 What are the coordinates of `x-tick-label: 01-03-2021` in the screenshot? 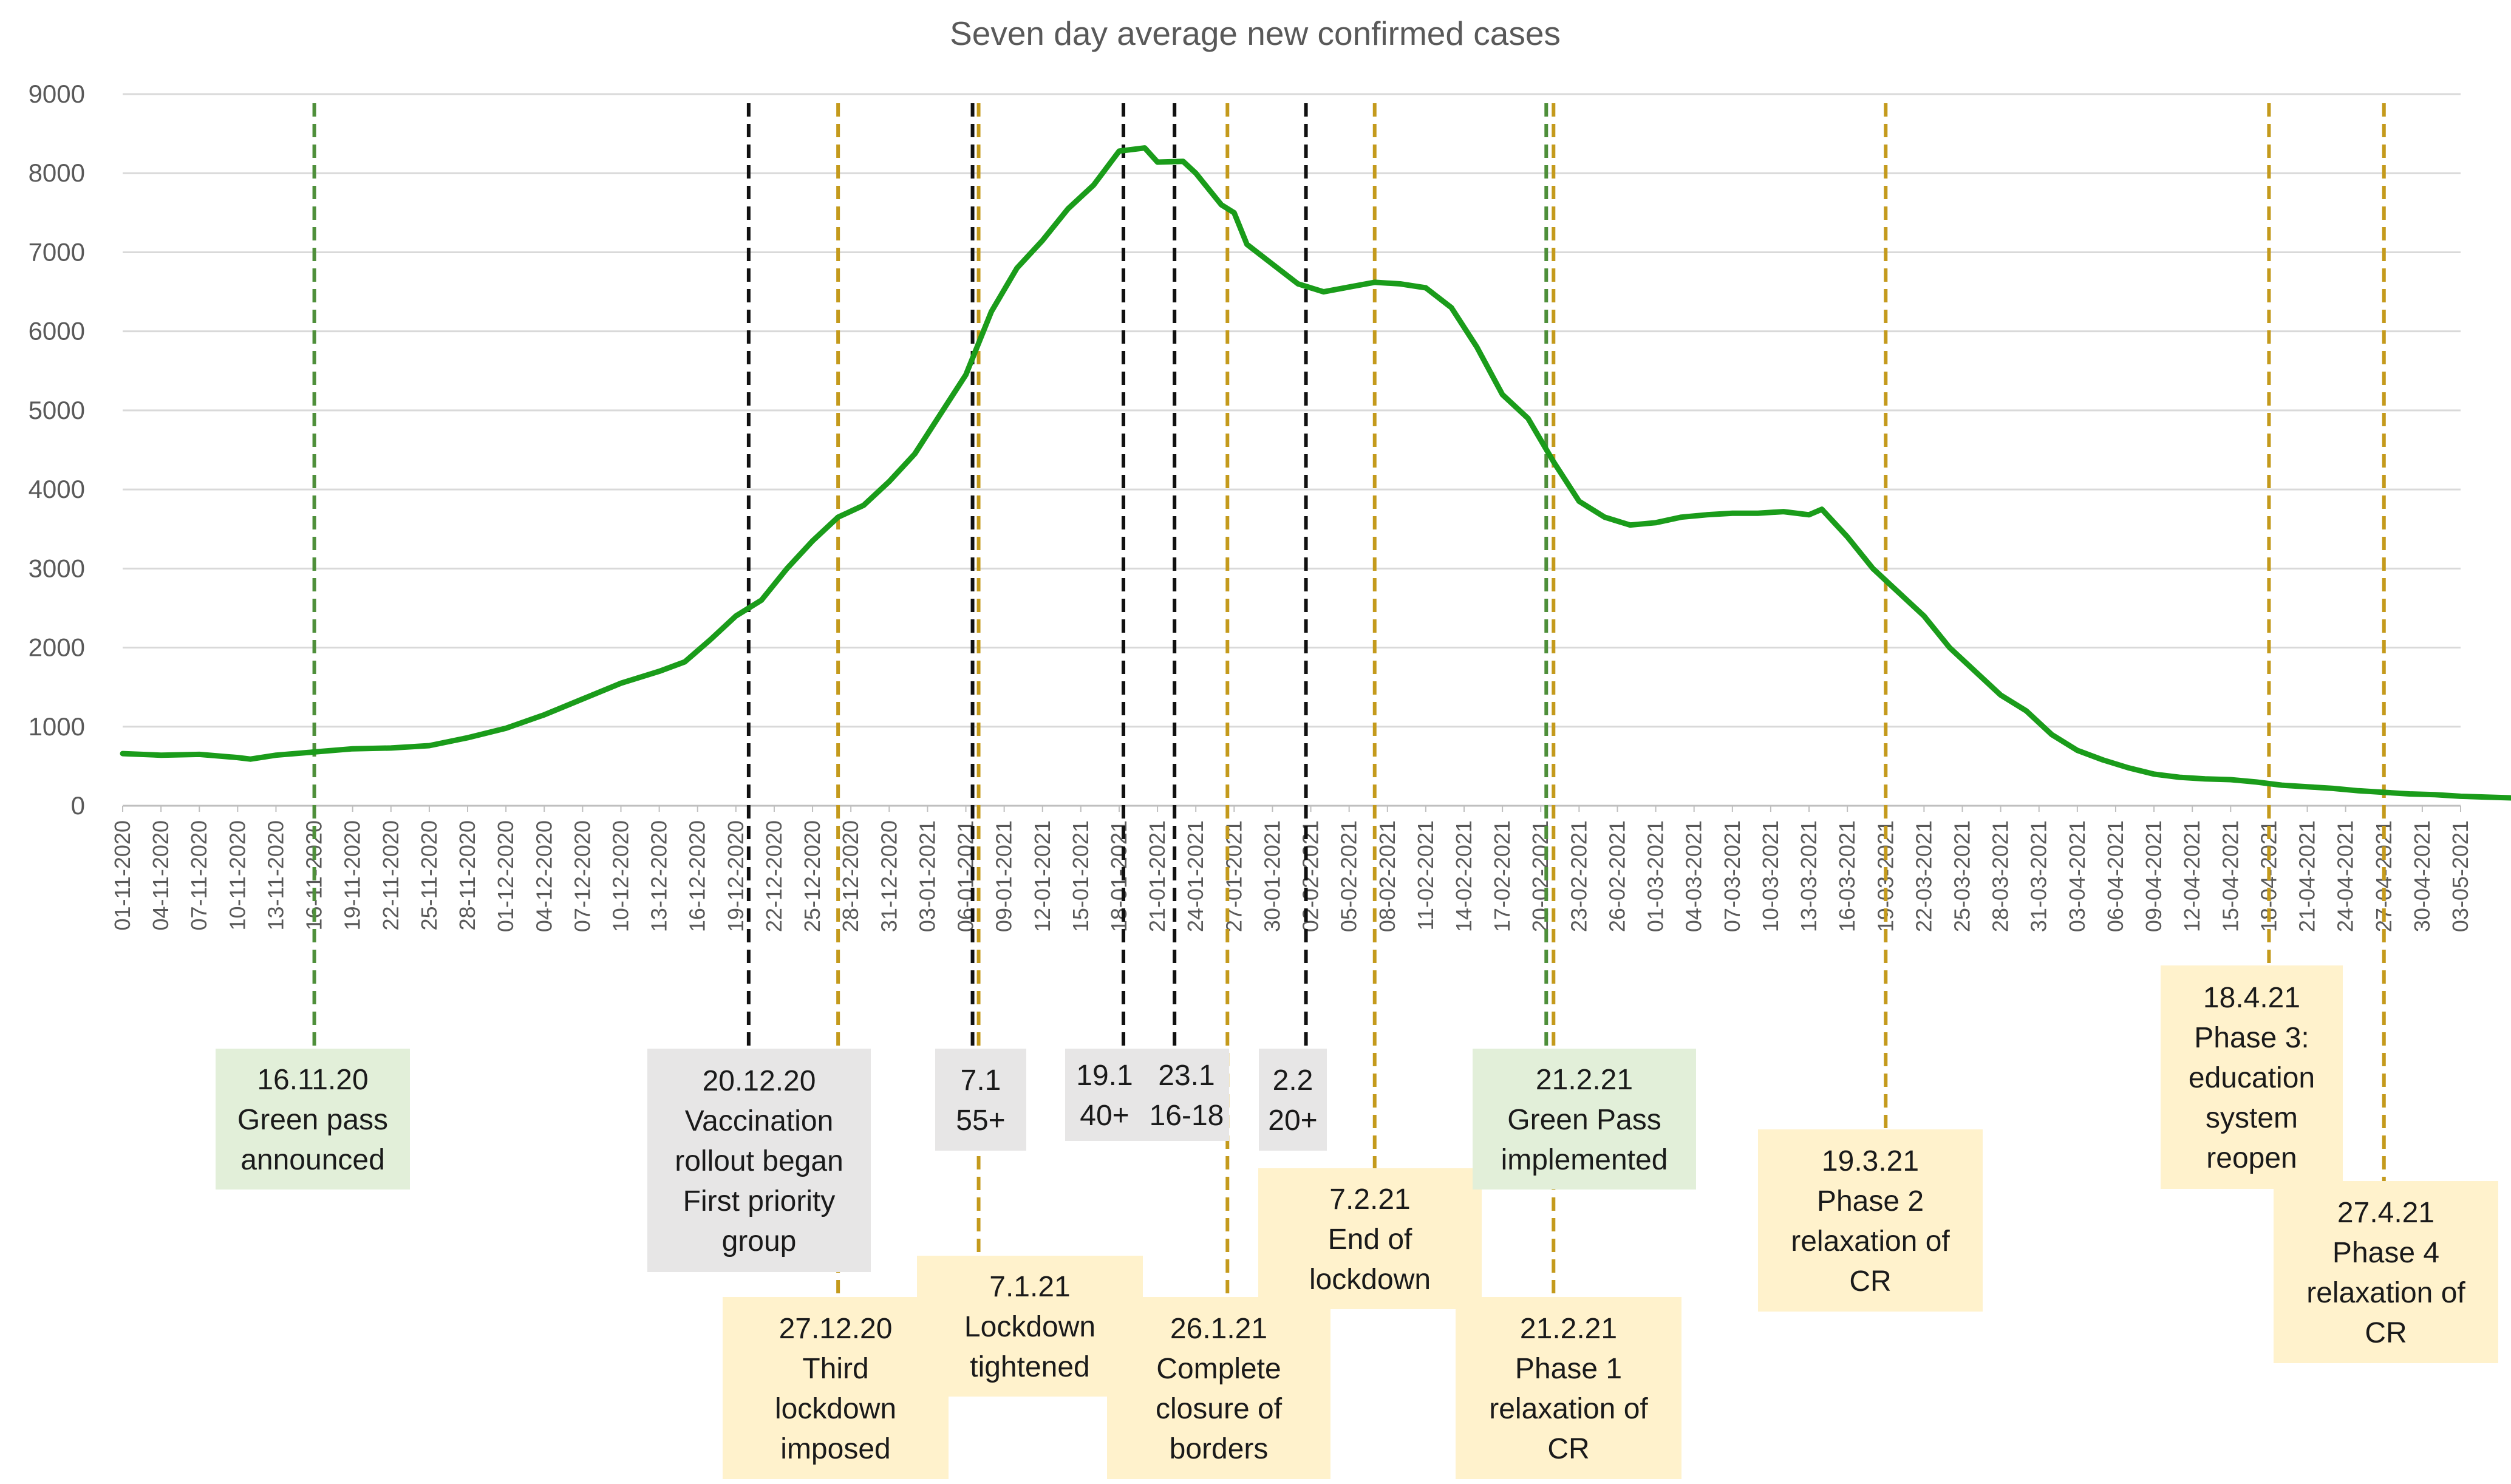 It's located at (1655, 876).